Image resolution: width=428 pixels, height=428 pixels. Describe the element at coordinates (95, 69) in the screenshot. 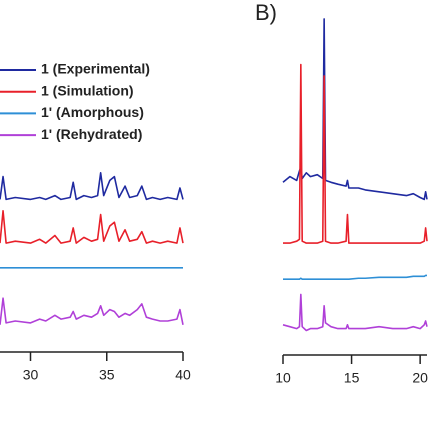

I see `legend-label: 1 (Experimental)` at that location.